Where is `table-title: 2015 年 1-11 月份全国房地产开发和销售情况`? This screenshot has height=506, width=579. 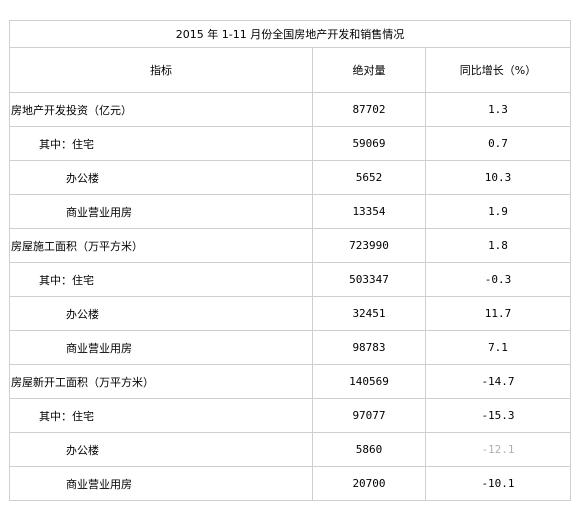 table-title: 2015 年 1-11 月份全国房地产开发和销售情况 is located at coordinates (290, 34).